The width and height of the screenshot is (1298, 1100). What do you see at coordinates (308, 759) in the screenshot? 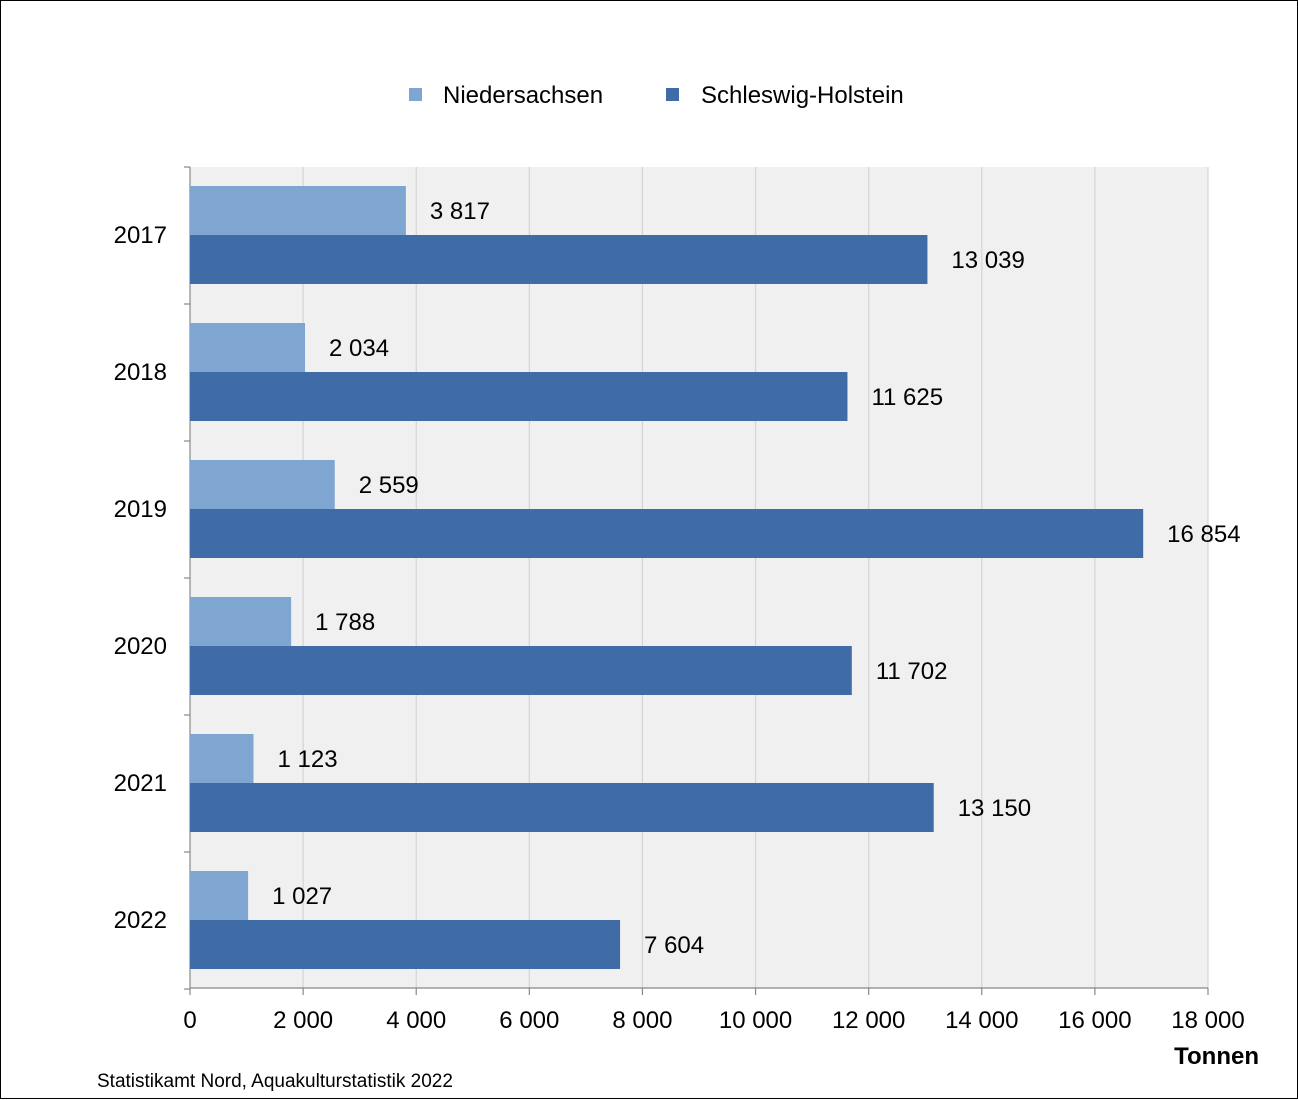
I see `data-label: 1 123` at bounding box center [308, 759].